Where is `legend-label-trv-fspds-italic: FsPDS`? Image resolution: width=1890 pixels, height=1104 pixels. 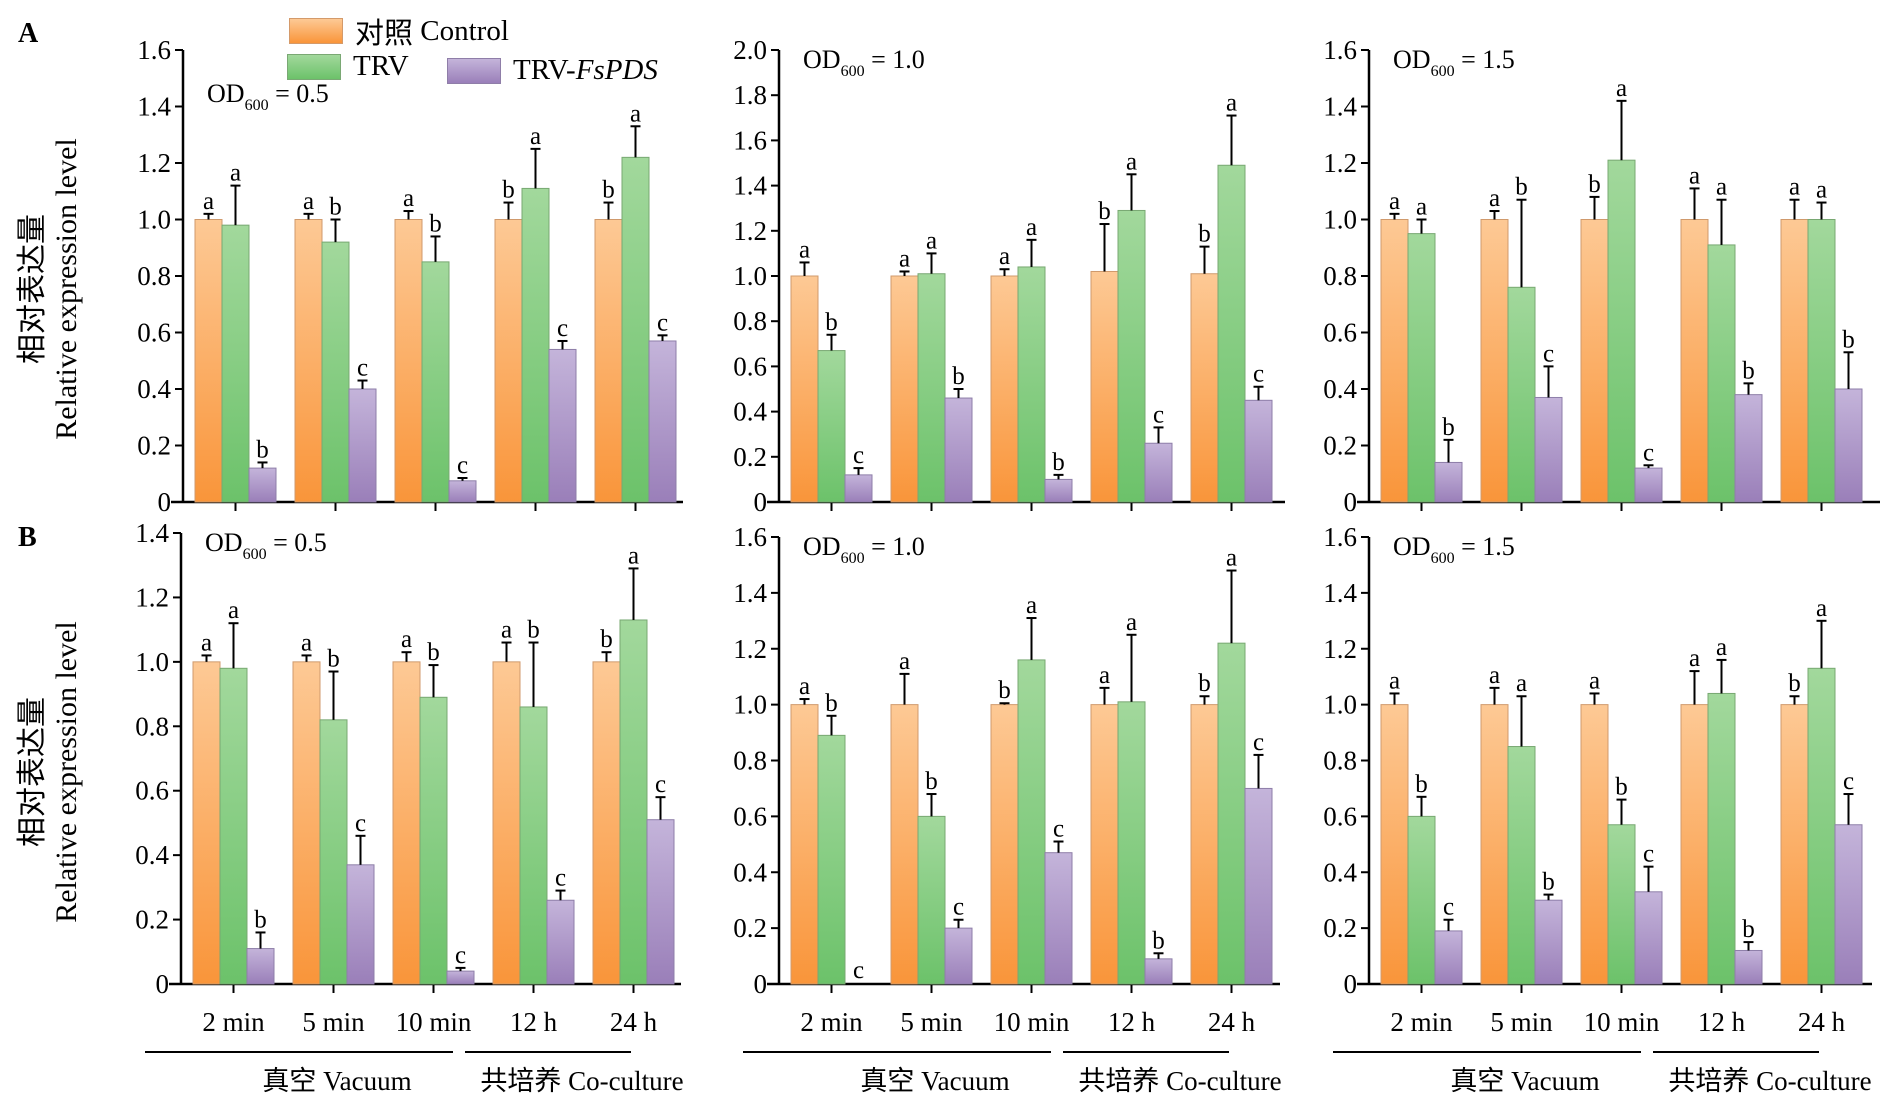
legend-label-trv-fspds-italic: FsPDS is located at coordinates (616, 70).